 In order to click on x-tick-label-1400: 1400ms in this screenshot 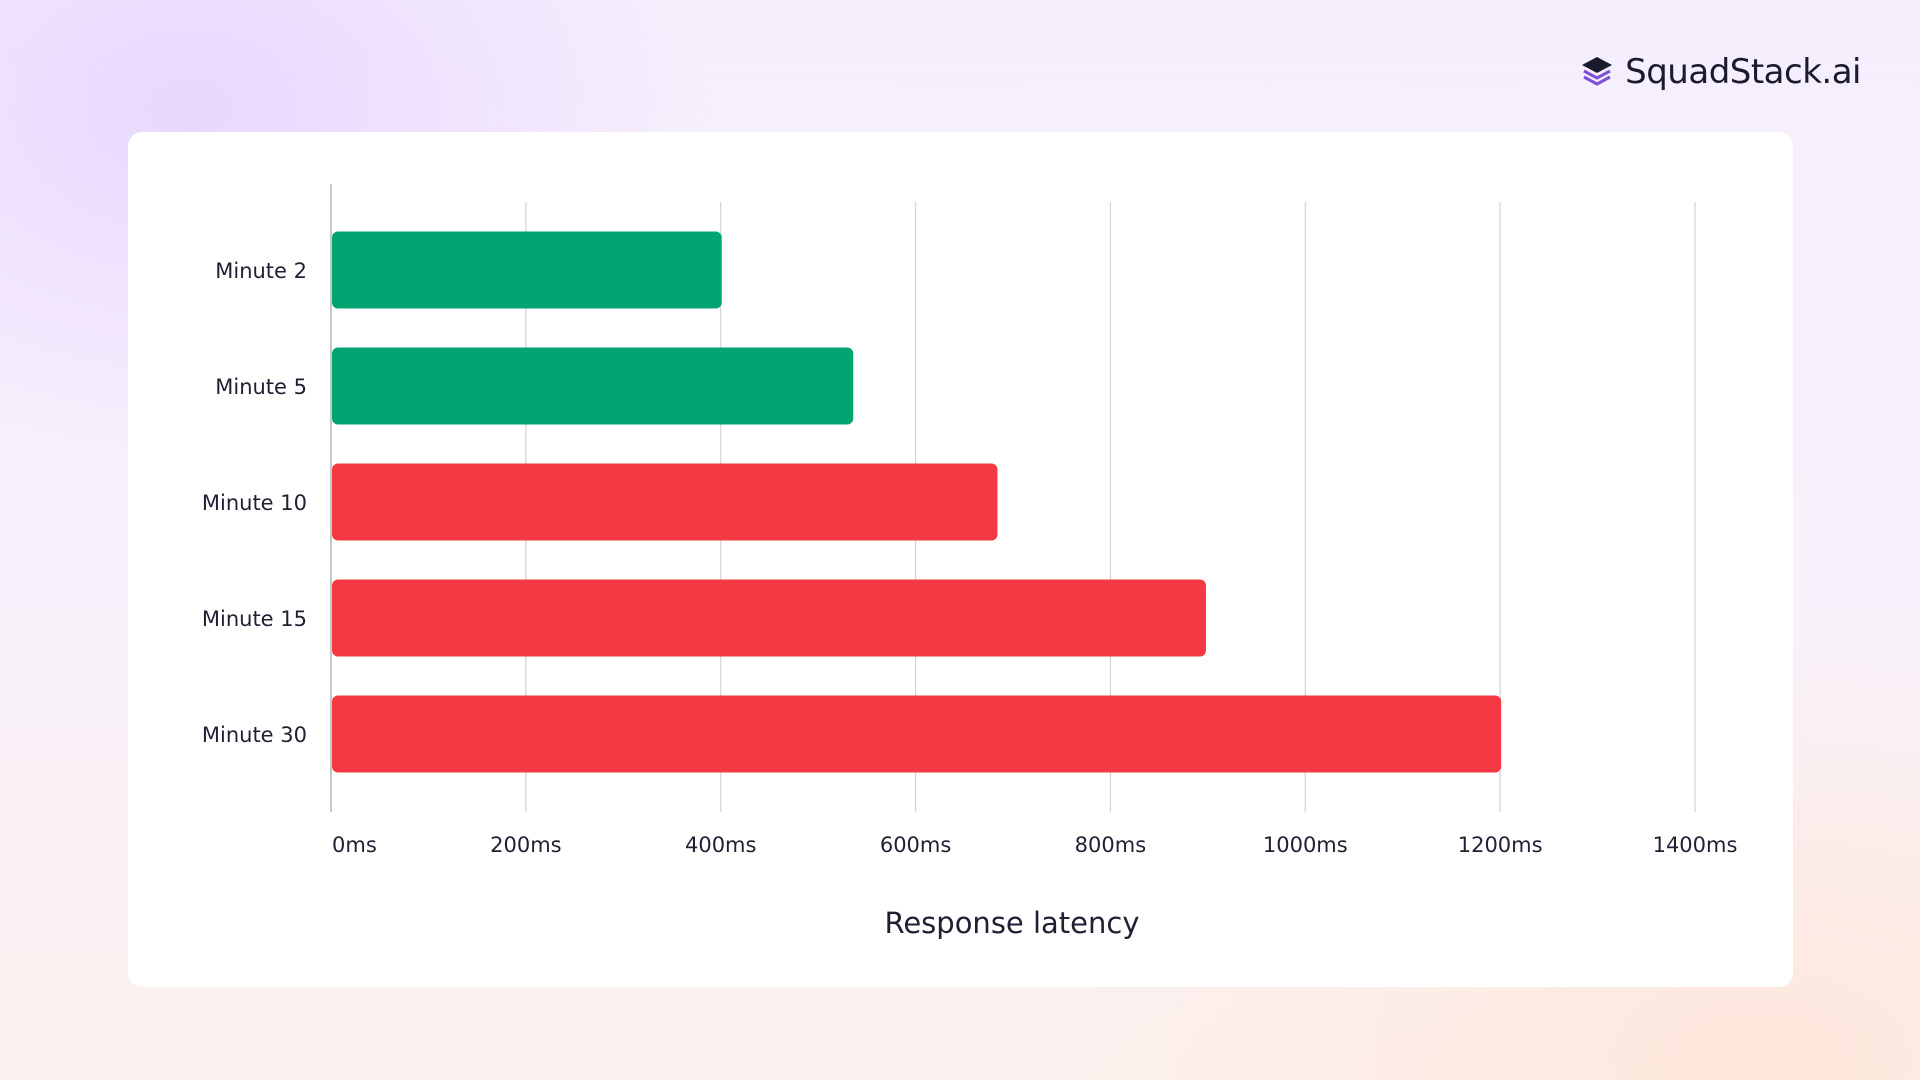, I will do `click(1695, 845)`.